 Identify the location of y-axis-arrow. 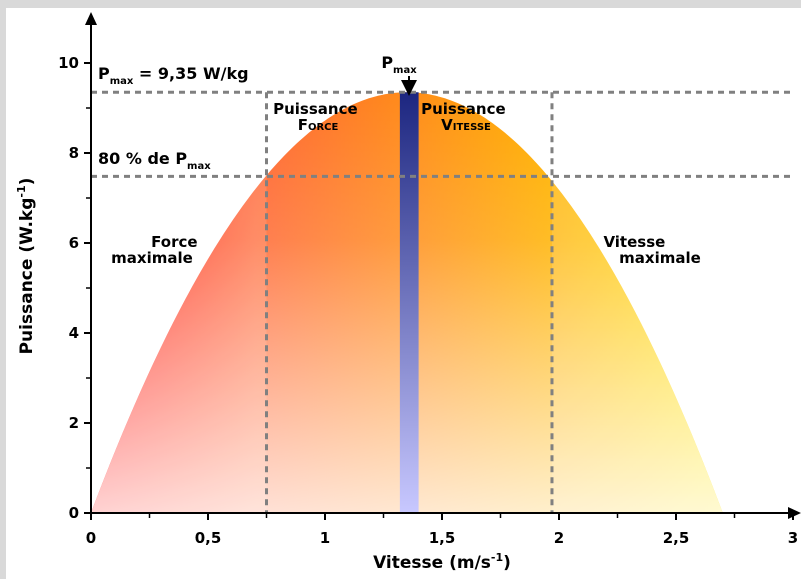
(91, 18).